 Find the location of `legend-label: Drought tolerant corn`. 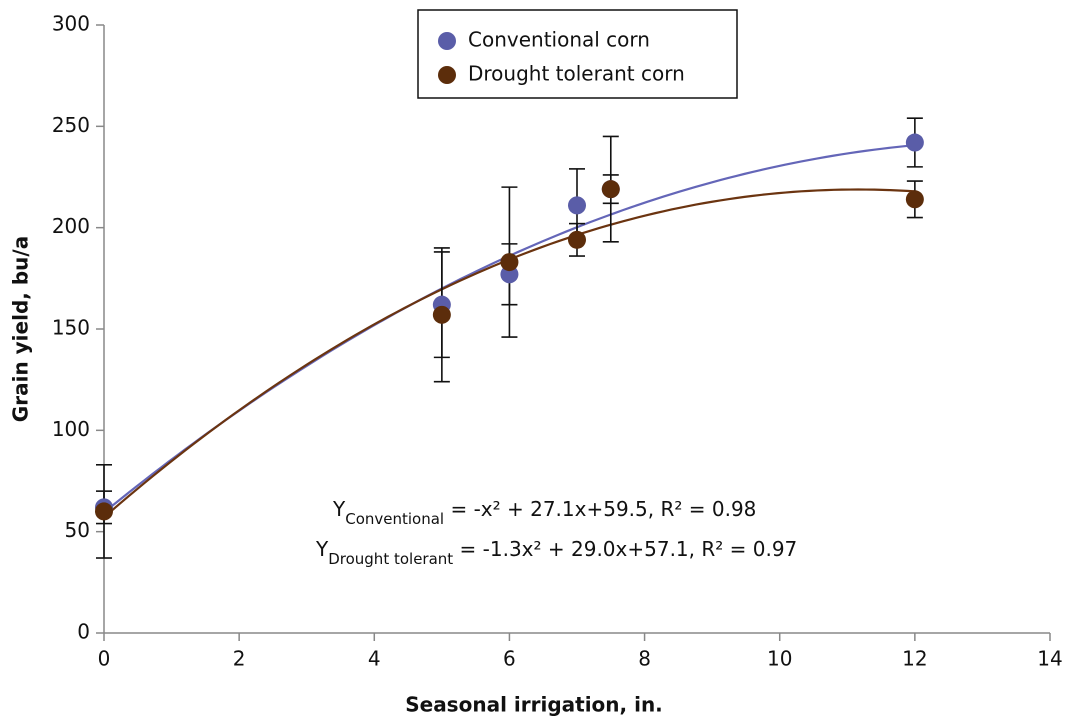

legend-label: Drought tolerant corn is located at coordinates (576, 74).